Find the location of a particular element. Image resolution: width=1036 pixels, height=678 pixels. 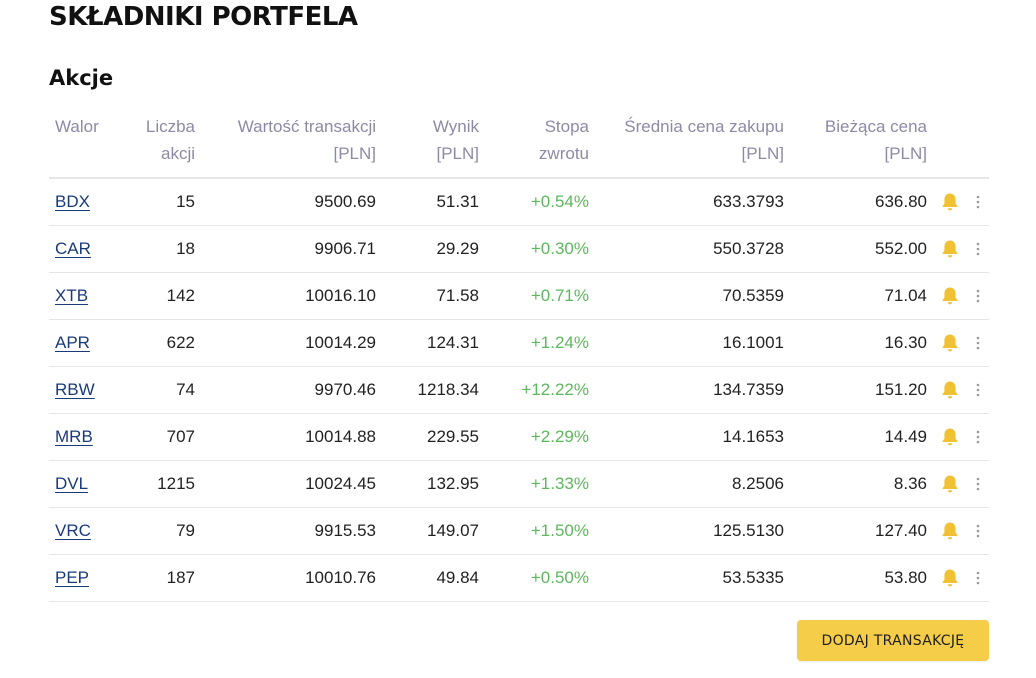

cell-share-count: 1215 is located at coordinates (166, 484).